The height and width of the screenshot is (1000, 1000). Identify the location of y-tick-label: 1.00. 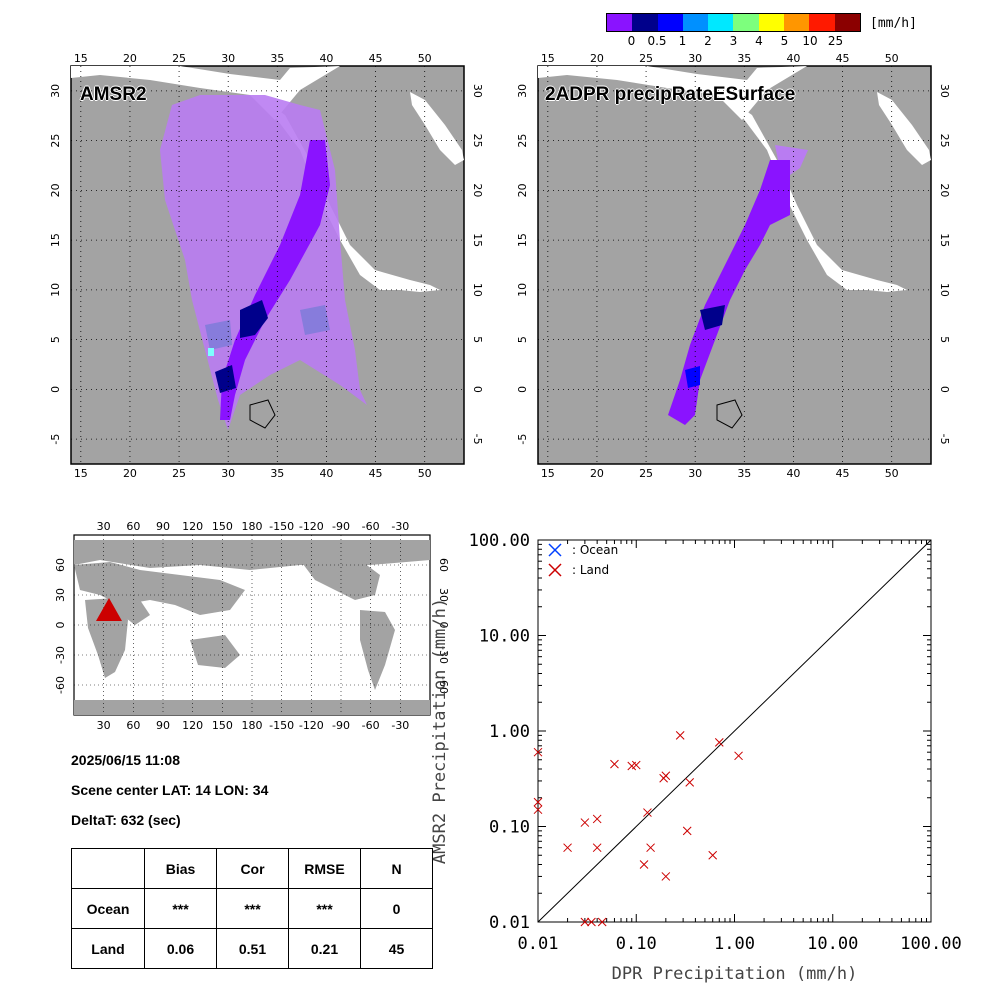
(509, 732).